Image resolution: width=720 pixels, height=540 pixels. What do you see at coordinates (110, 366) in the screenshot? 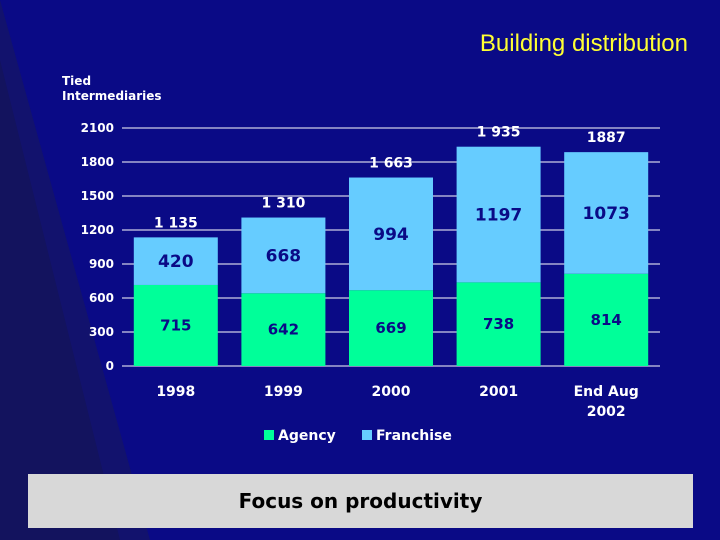
I see `y-tick-label: 0` at bounding box center [110, 366].